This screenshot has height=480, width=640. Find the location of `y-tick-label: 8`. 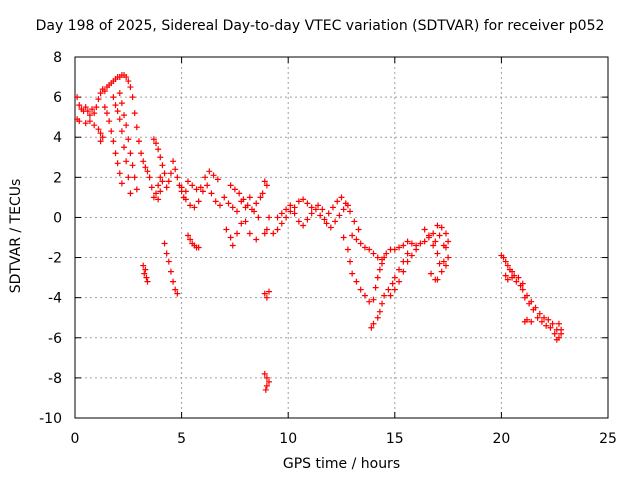

y-tick-label: 8 is located at coordinates (57, 58).